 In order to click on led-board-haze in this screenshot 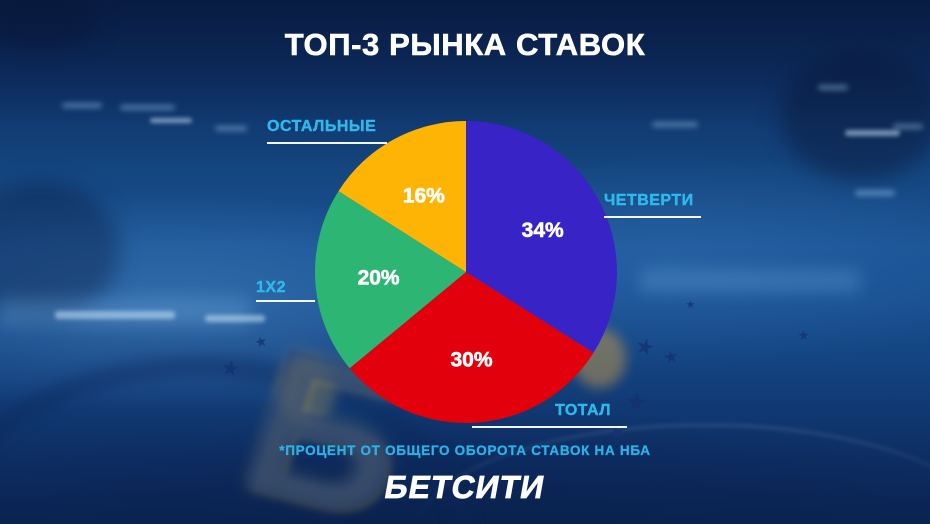, I will do `click(750, 281)`.